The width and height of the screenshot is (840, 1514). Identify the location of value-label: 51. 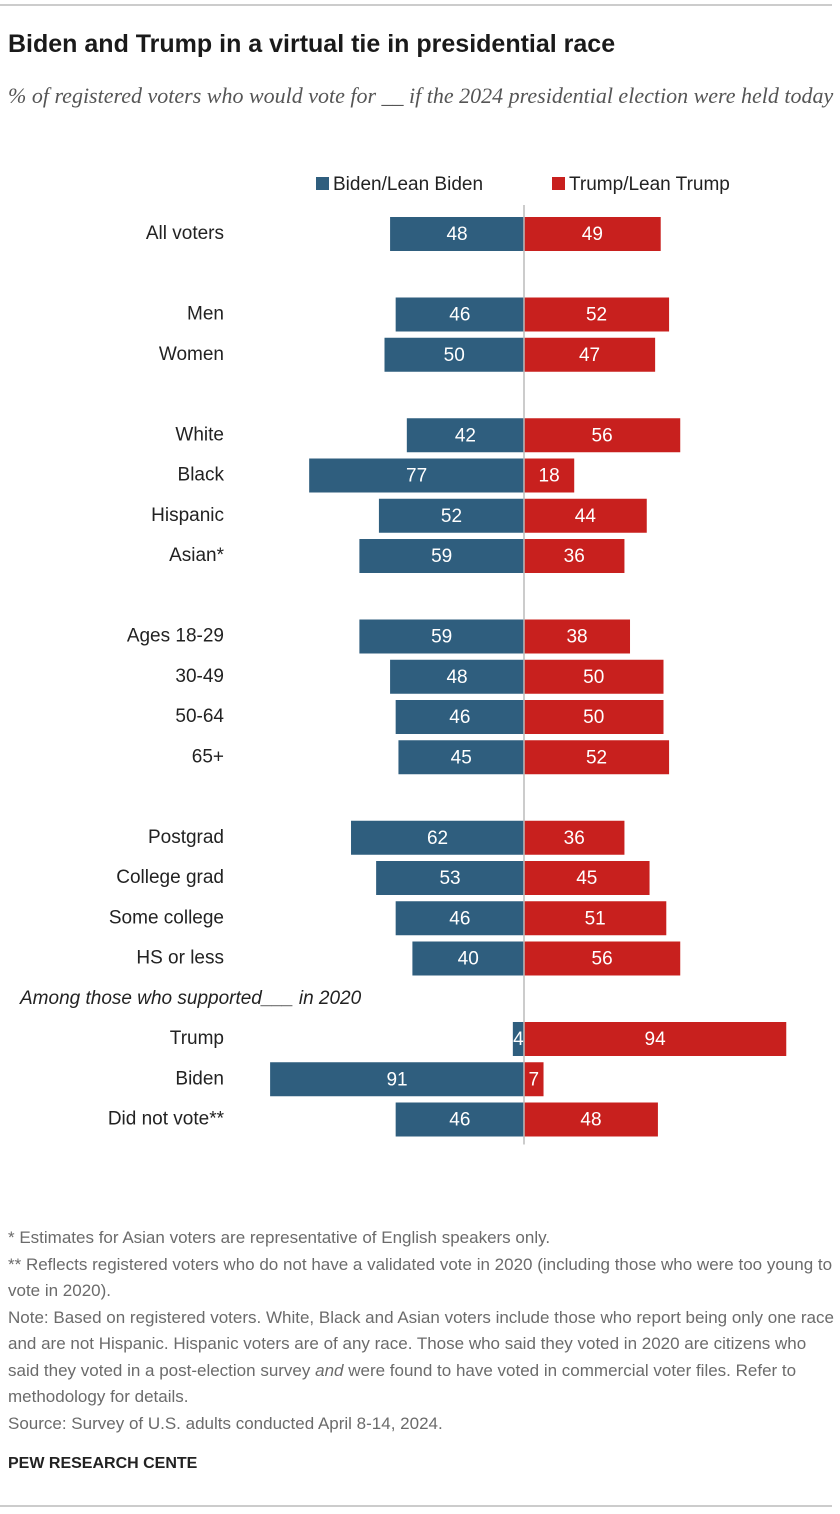
(595, 918).